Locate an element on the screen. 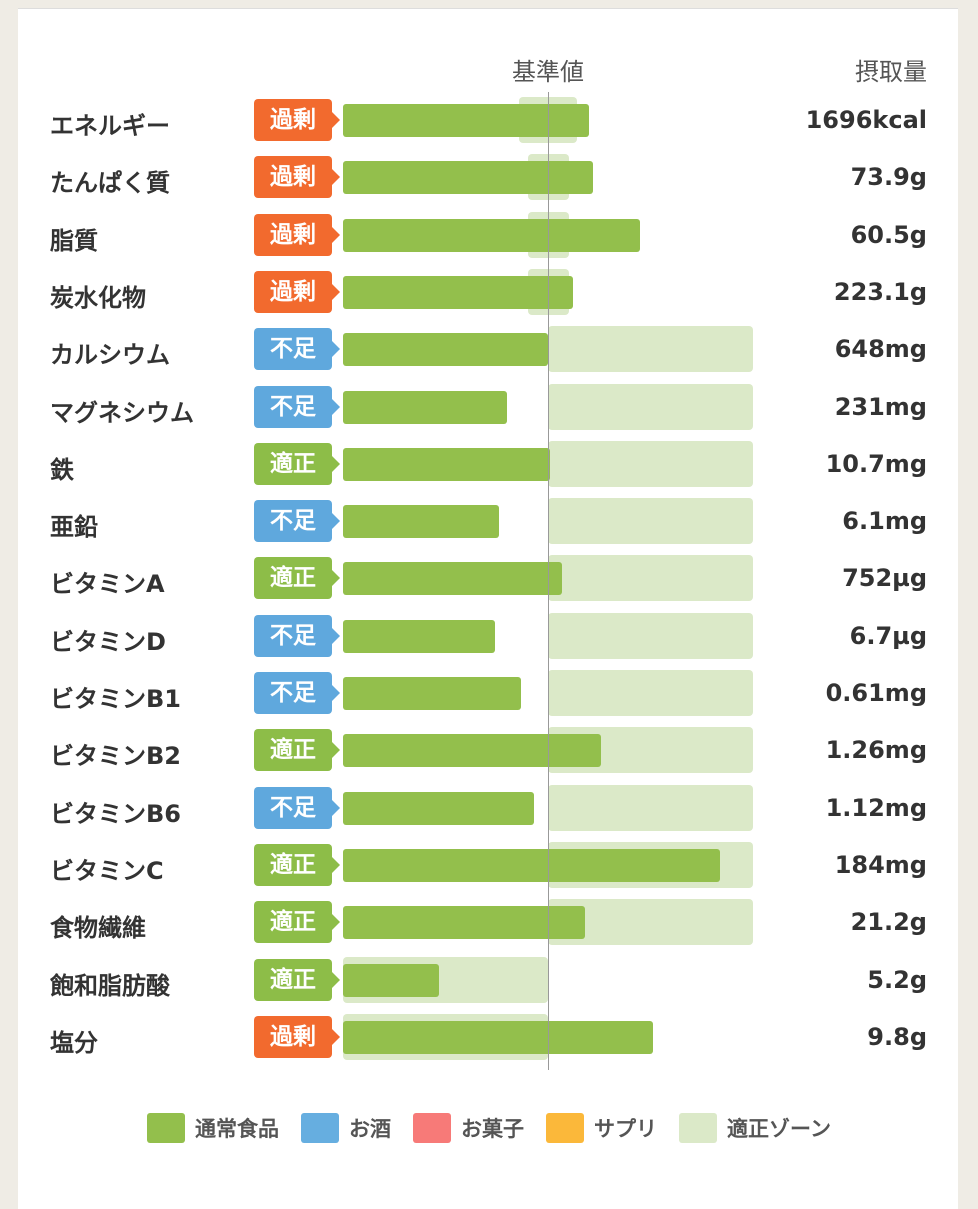 The height and width of the screenshot is (1209, 978). nutrient-row: 食物繊維 適正 21.2g is located at coordinates (489, 922).